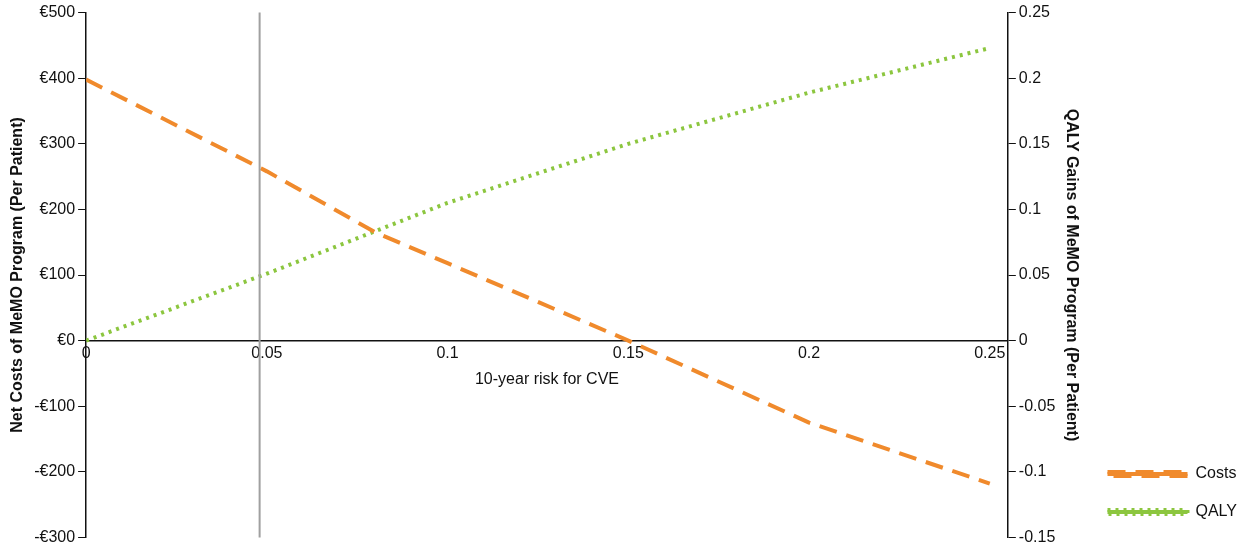 Image resolution: width=1251 pixels, height=550 pixels. I want to click on x-axis-title: 10-year risk for CVE, so click(546, 378).